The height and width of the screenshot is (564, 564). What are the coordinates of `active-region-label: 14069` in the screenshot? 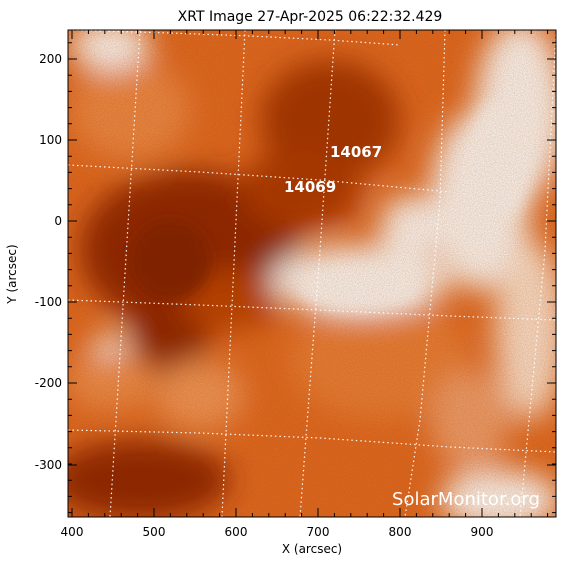 It's located at (310, 187).